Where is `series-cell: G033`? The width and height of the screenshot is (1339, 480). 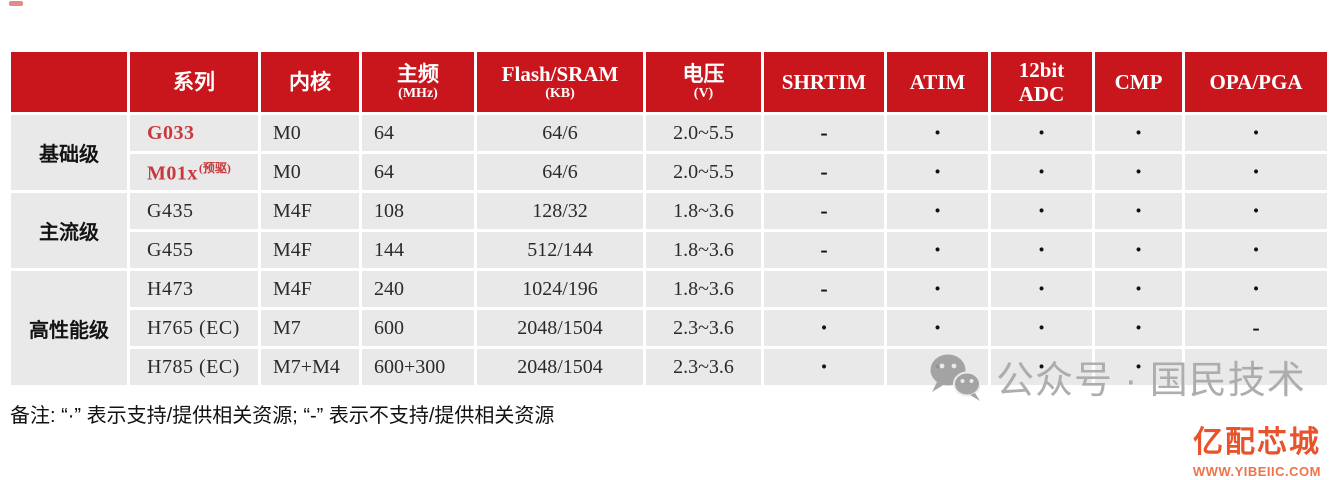
series-cell: G033 is located at coordinates (194, 133).